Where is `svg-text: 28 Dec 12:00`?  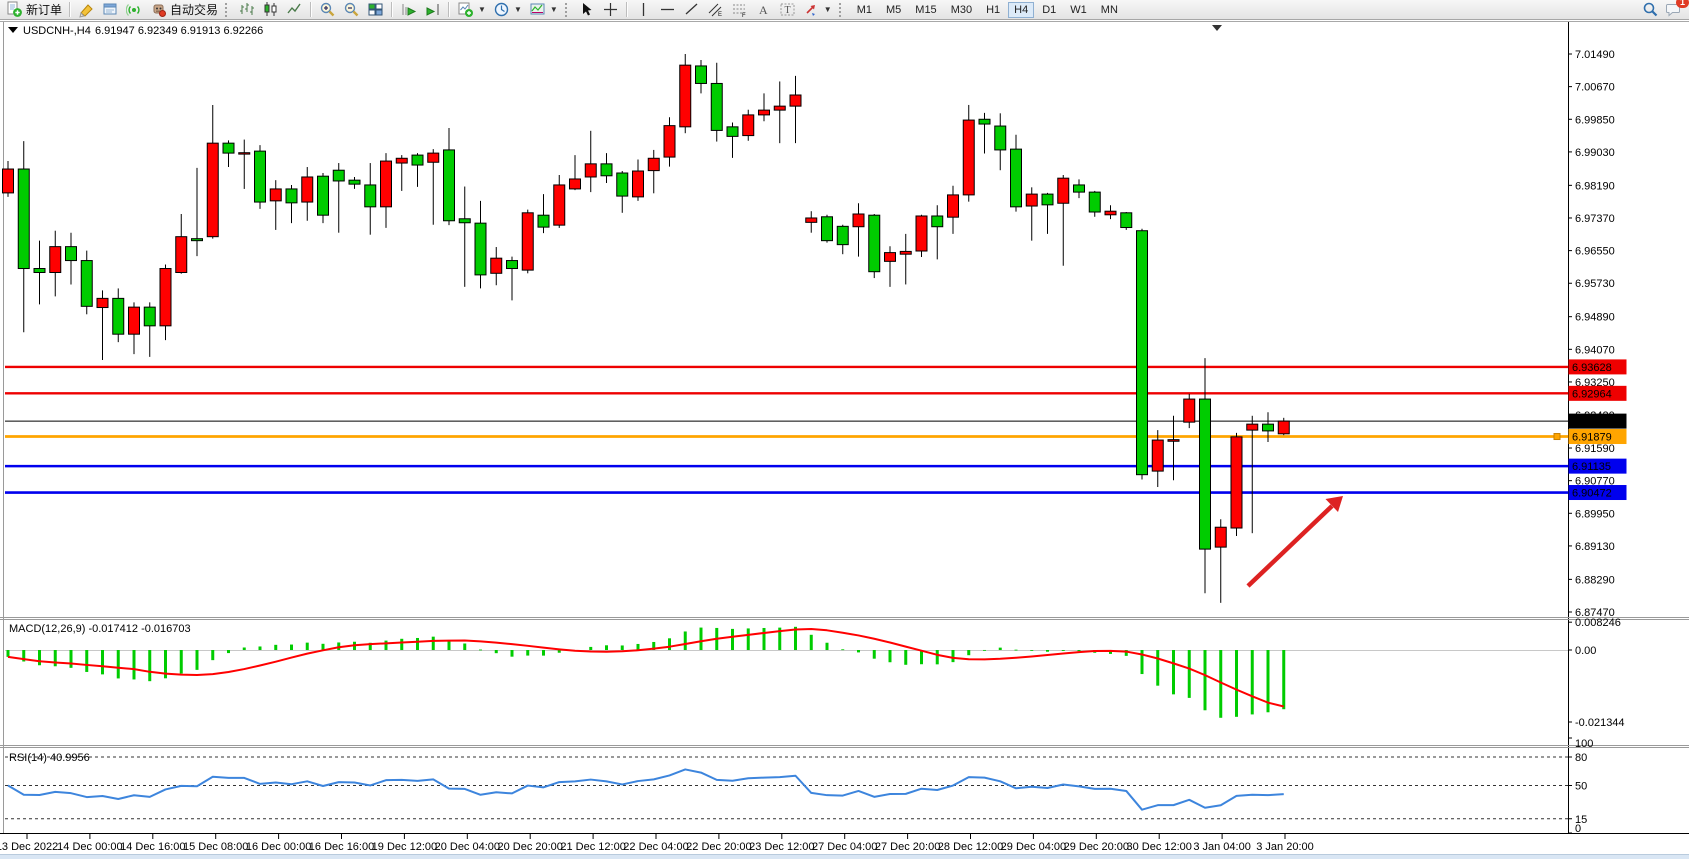 svg-text: 28 Dec 12:00 is located at coordinates (970, 847).